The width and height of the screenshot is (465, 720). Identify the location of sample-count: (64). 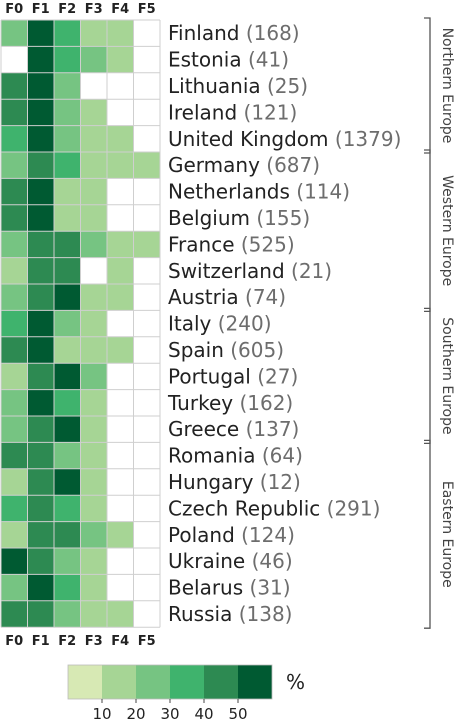
(282, 456).